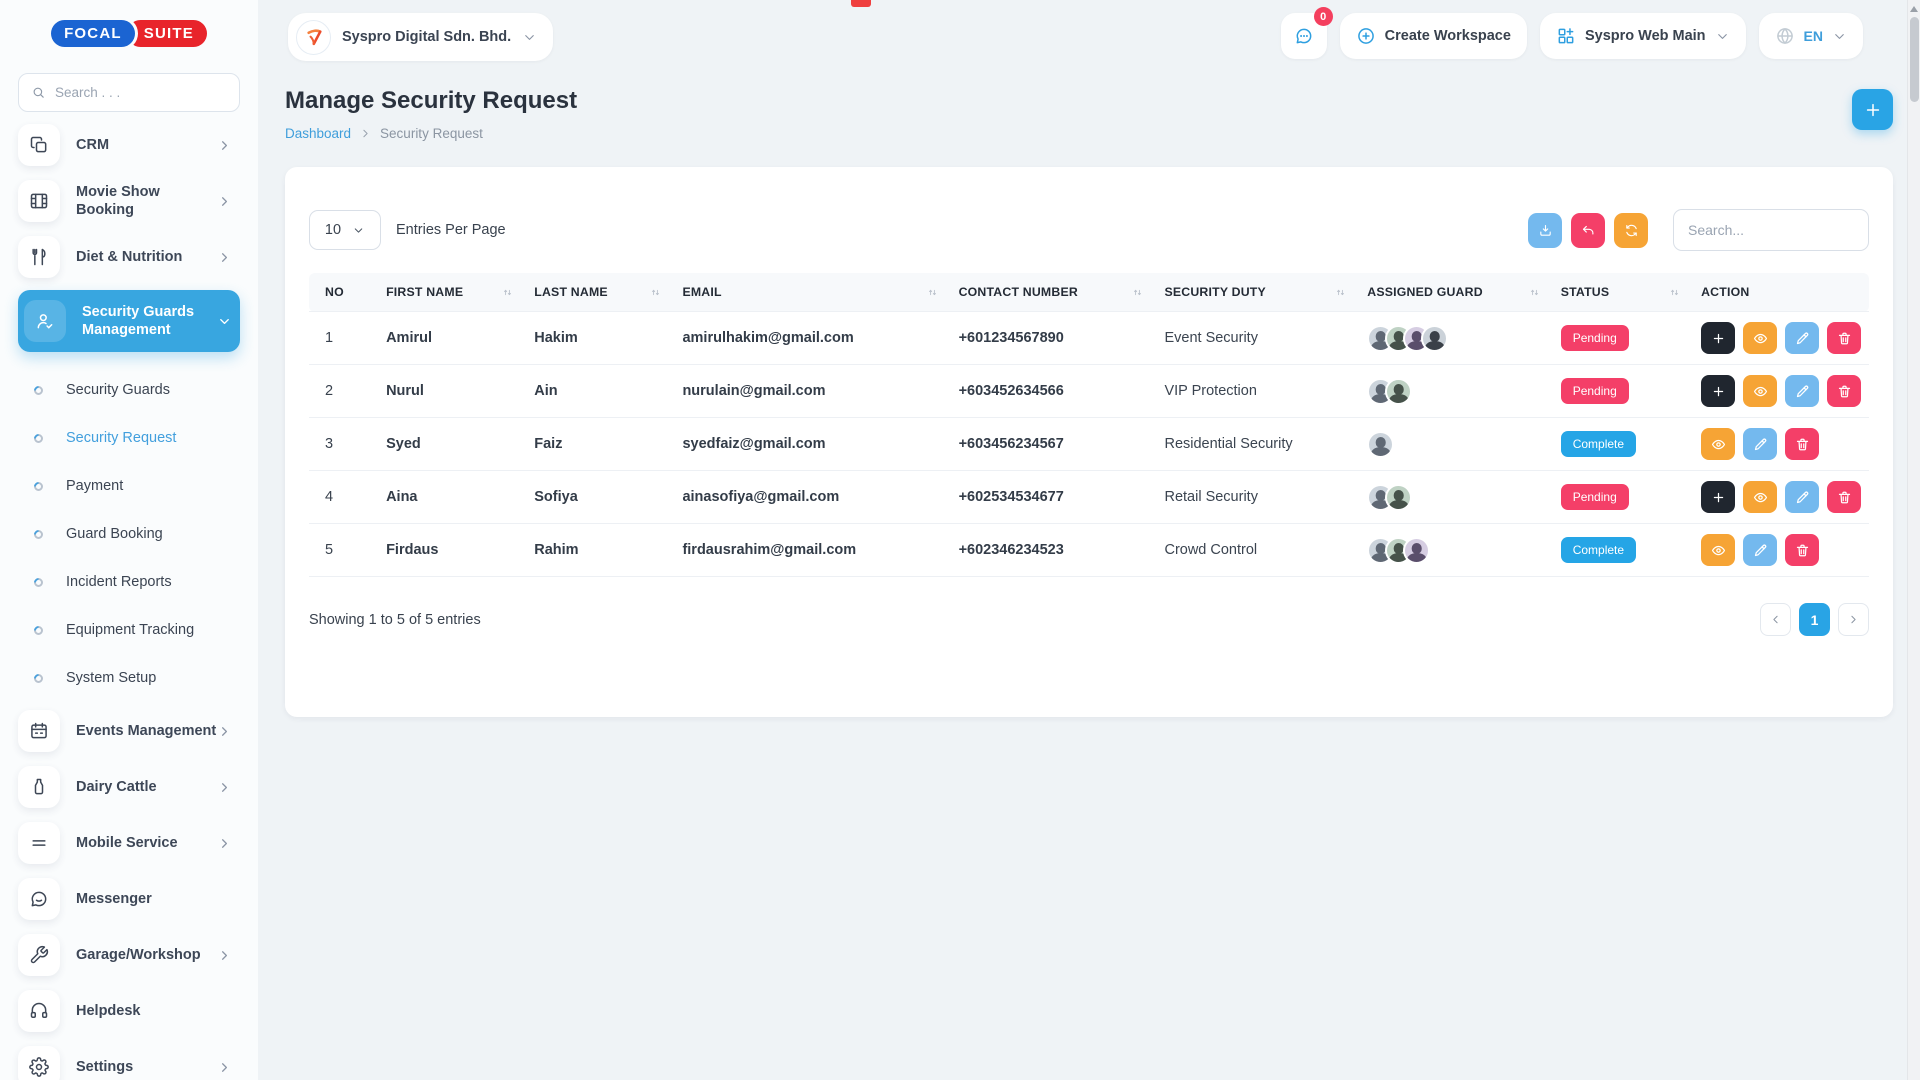 This screenshot has width=1920, height=1080. I want to click on sidebar-subitem-guard-booking: Guard Booking, so click(129, 534).